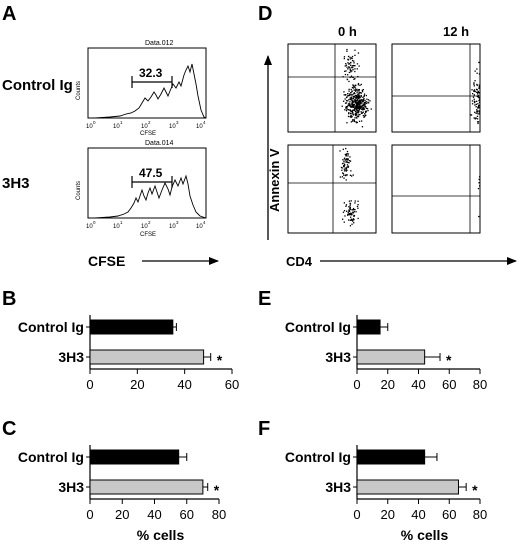 This screenshot has width=520, height=545. I want to click on histogram-file-label: Data.012, so click(159, 43).